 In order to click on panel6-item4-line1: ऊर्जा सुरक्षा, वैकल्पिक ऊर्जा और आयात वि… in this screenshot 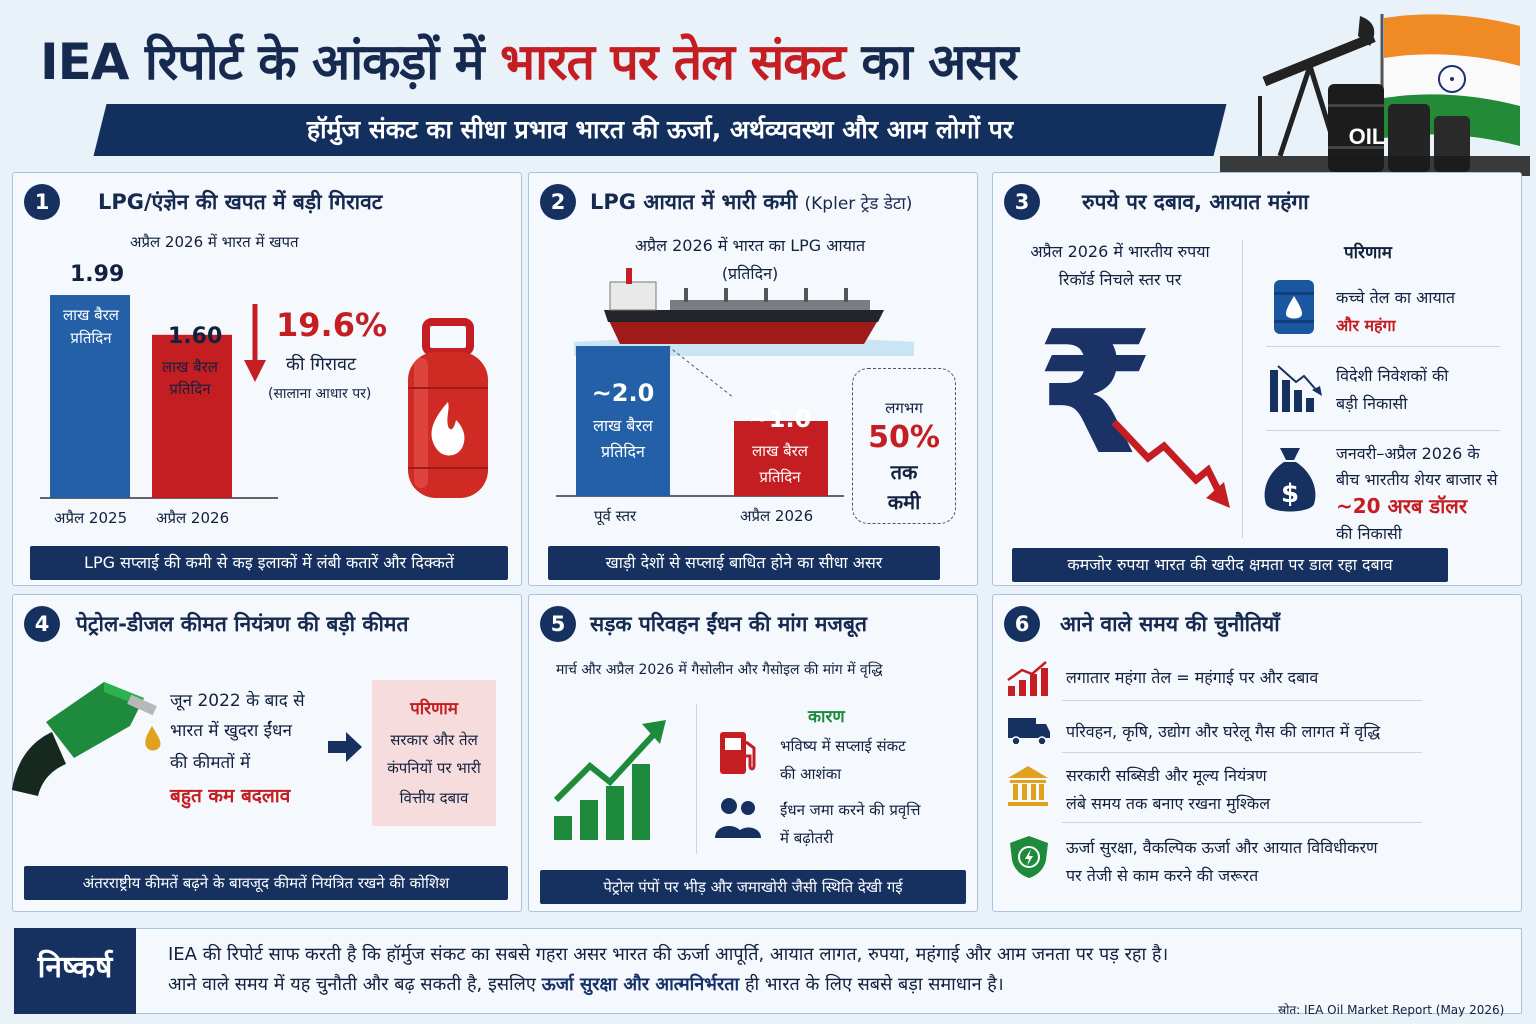, I will do `click(1222, 847)`.